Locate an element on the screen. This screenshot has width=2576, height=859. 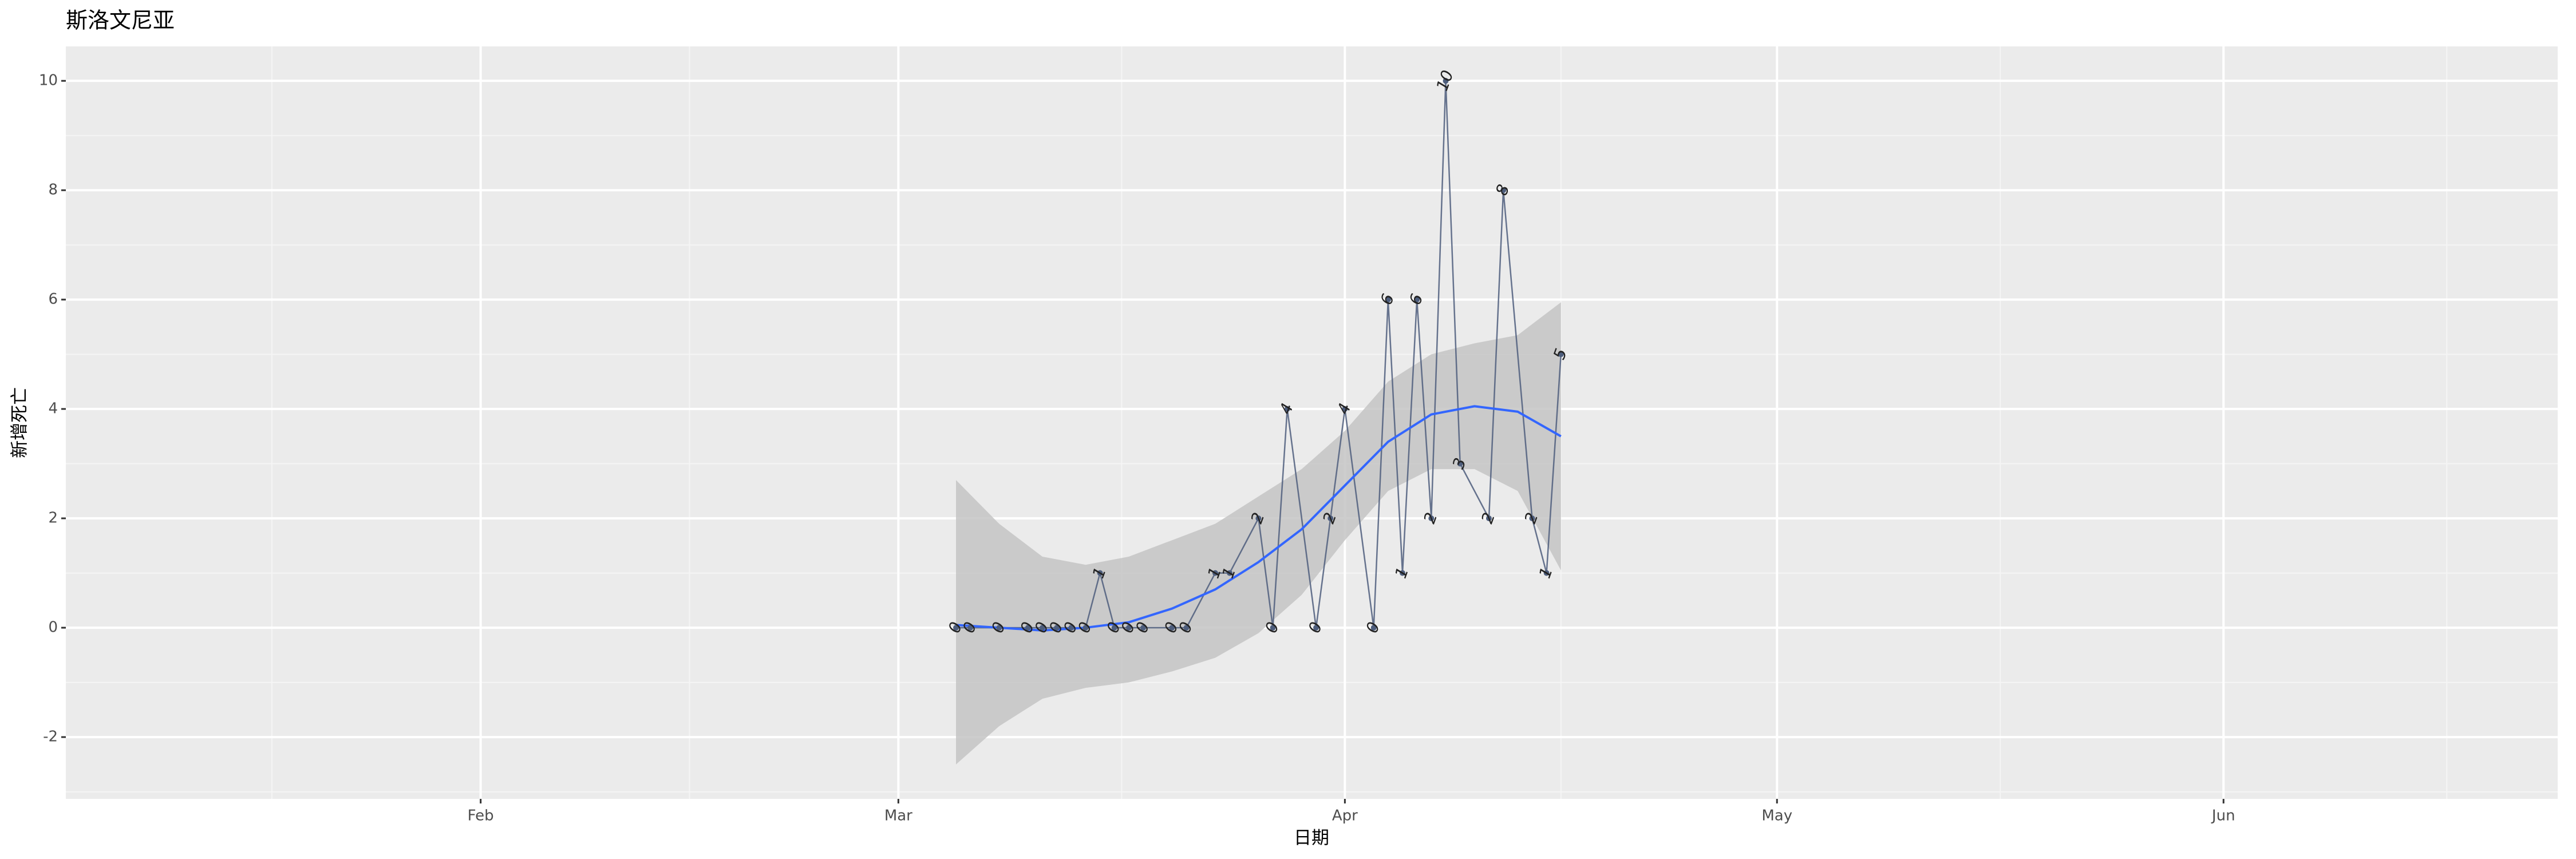
x-tick-label: Mar is located at coordinates (898, 816).